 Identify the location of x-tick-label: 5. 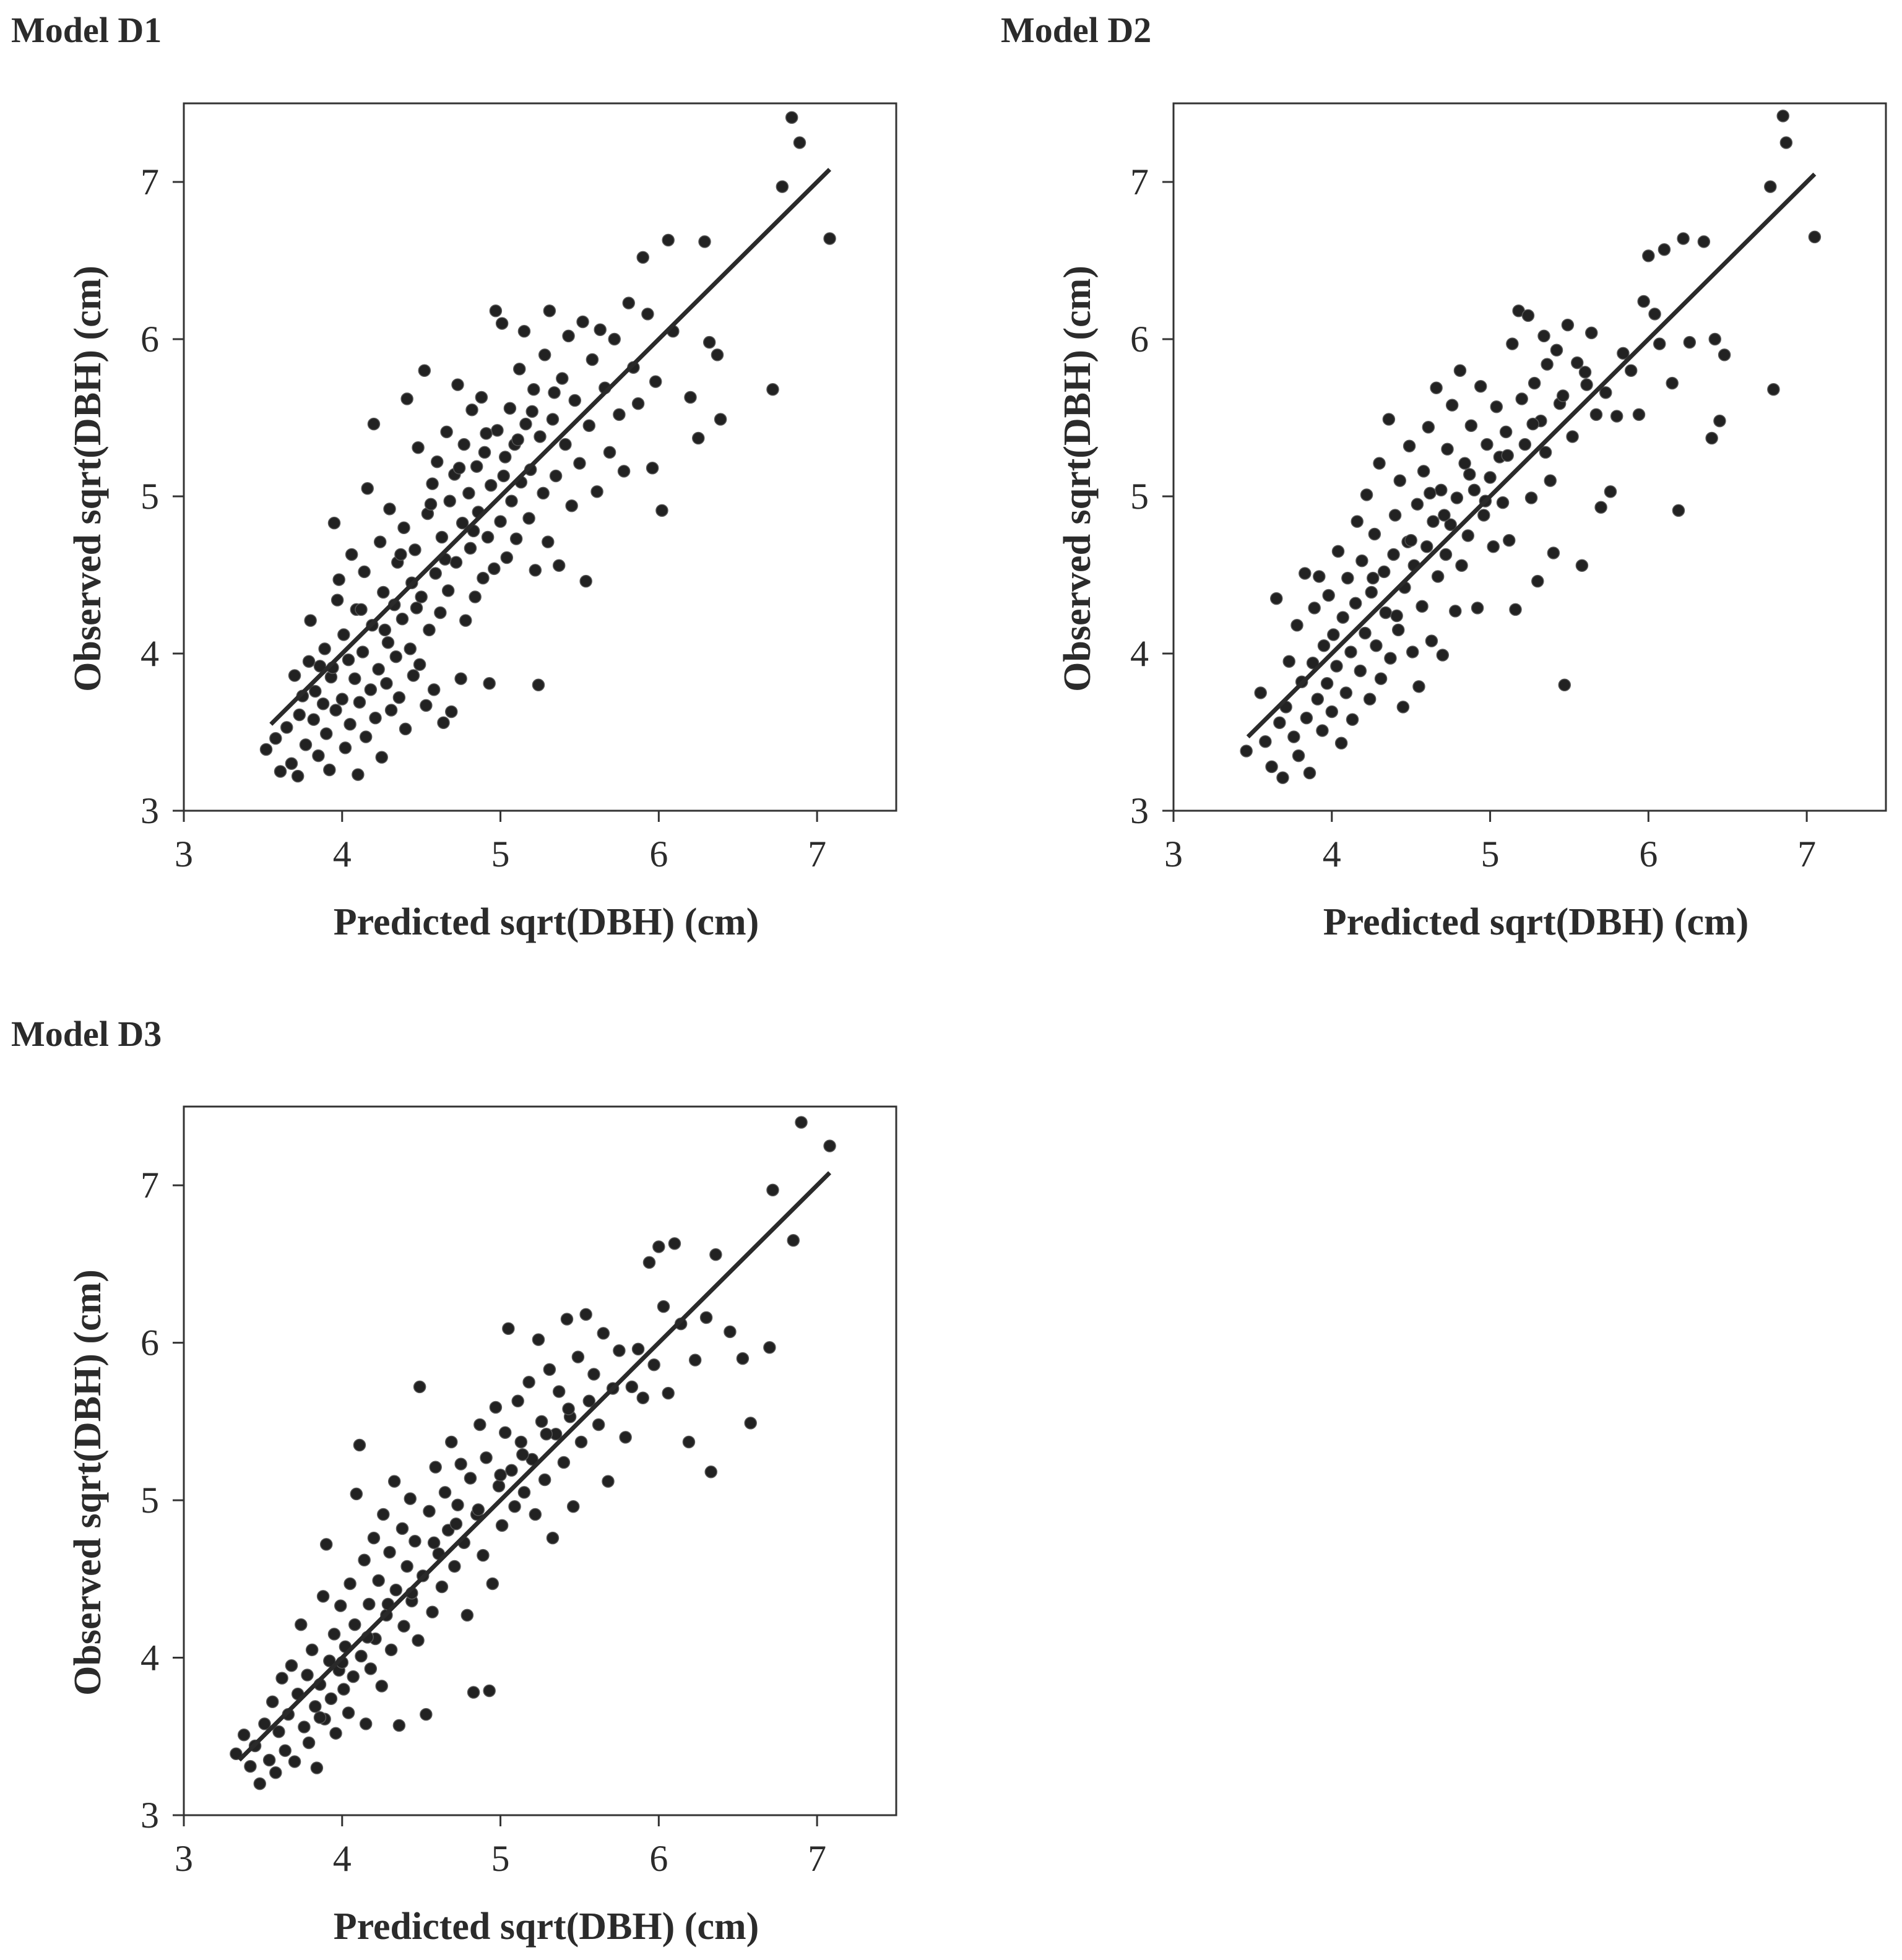
(500, 854).